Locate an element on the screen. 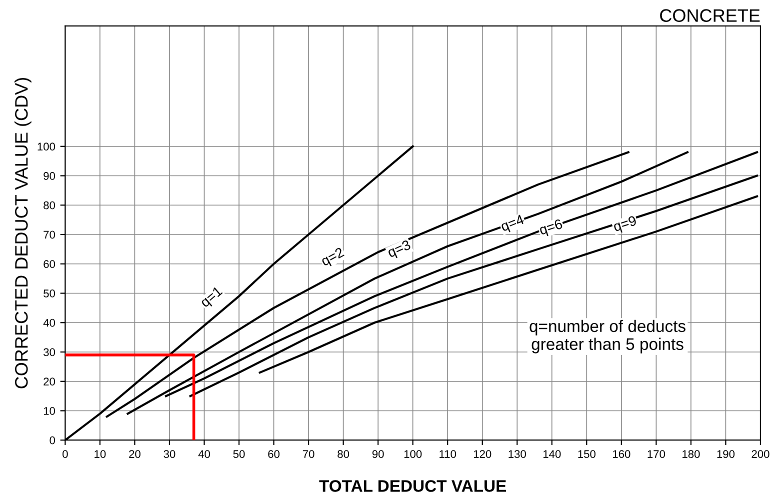  x-tick-label: 150 is located at coordinates (587, 454).